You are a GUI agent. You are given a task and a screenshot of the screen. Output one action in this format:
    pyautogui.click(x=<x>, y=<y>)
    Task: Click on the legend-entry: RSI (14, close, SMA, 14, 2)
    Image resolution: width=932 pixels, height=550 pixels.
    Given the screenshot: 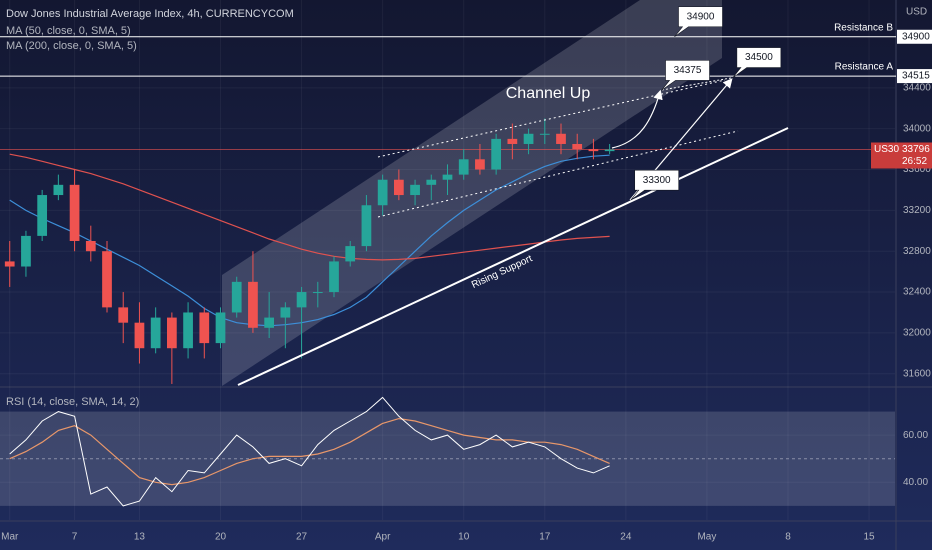 What is the action you would take?
    pyautogui.click(x=72, y=402)
    